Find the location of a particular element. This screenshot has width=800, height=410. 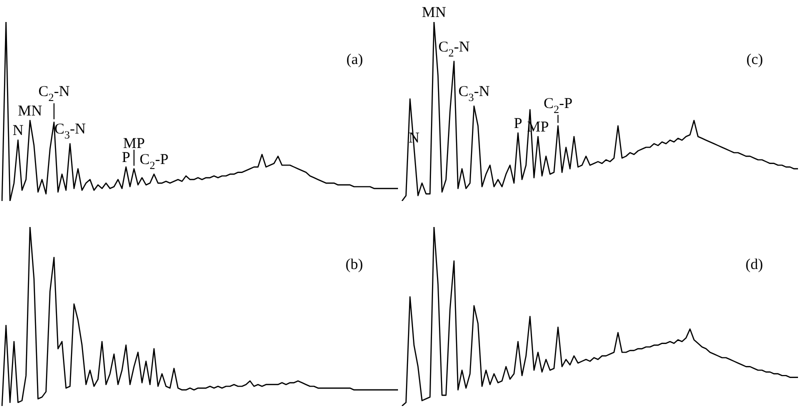

text: (a) is located at coordinates (355, 60).